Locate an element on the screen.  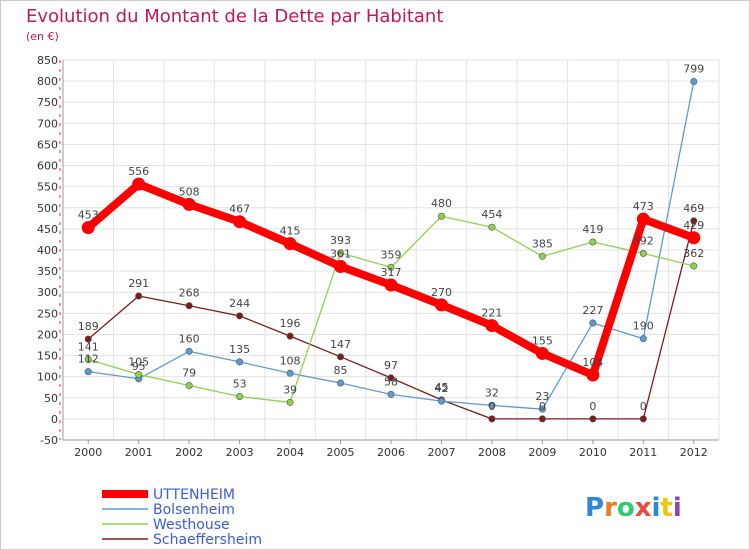
logo-letter: x is located at coordinates (643, 508).